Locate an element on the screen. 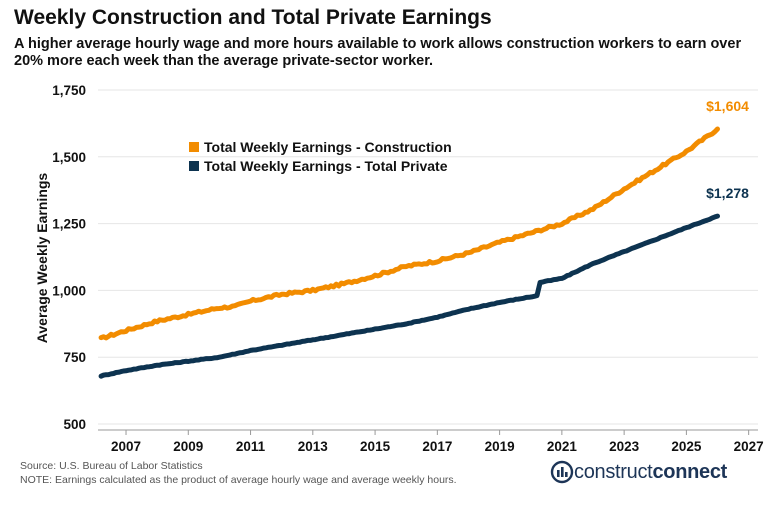 The width and height of the screenshot is (783, 513). y-axis-label: Average Weekly Earnings is located at coordinates (42, 258).